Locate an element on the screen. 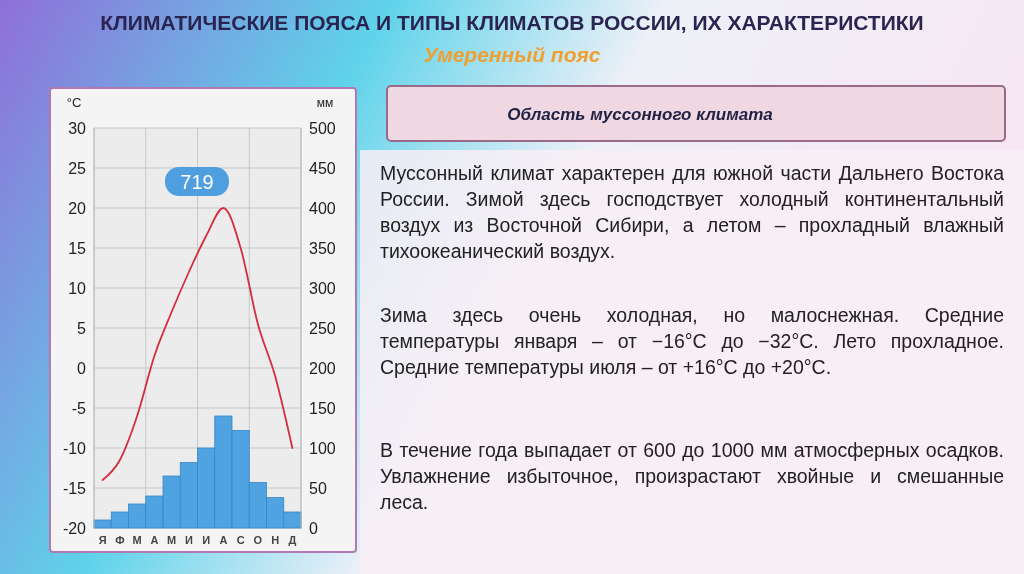 The image size is (1024, 574). y2-tick-label: 100 is located at coordinates (322, 448).